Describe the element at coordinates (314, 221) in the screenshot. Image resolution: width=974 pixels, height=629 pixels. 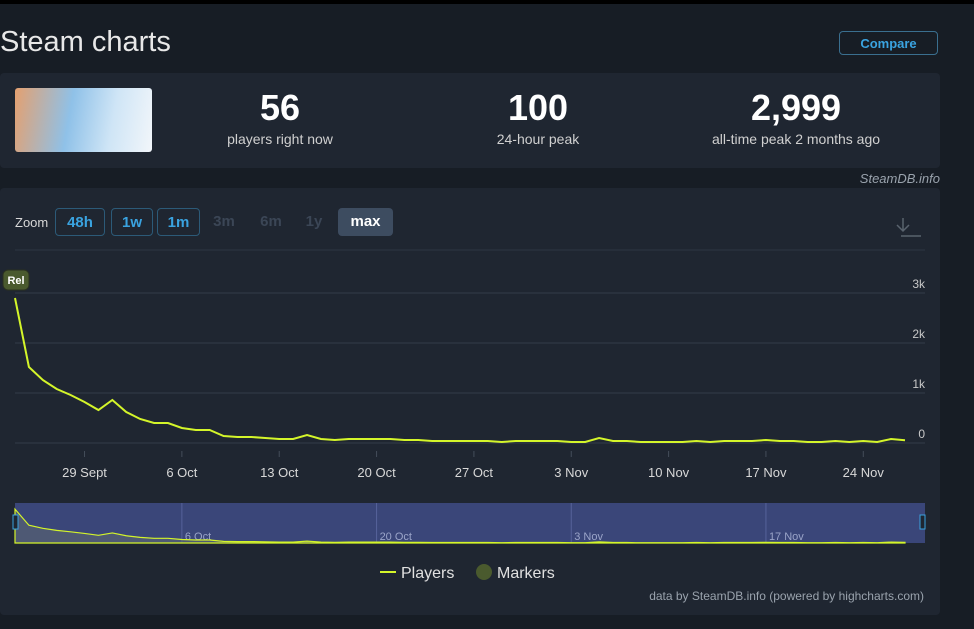
I see `zoom-button: 1y` at that location.